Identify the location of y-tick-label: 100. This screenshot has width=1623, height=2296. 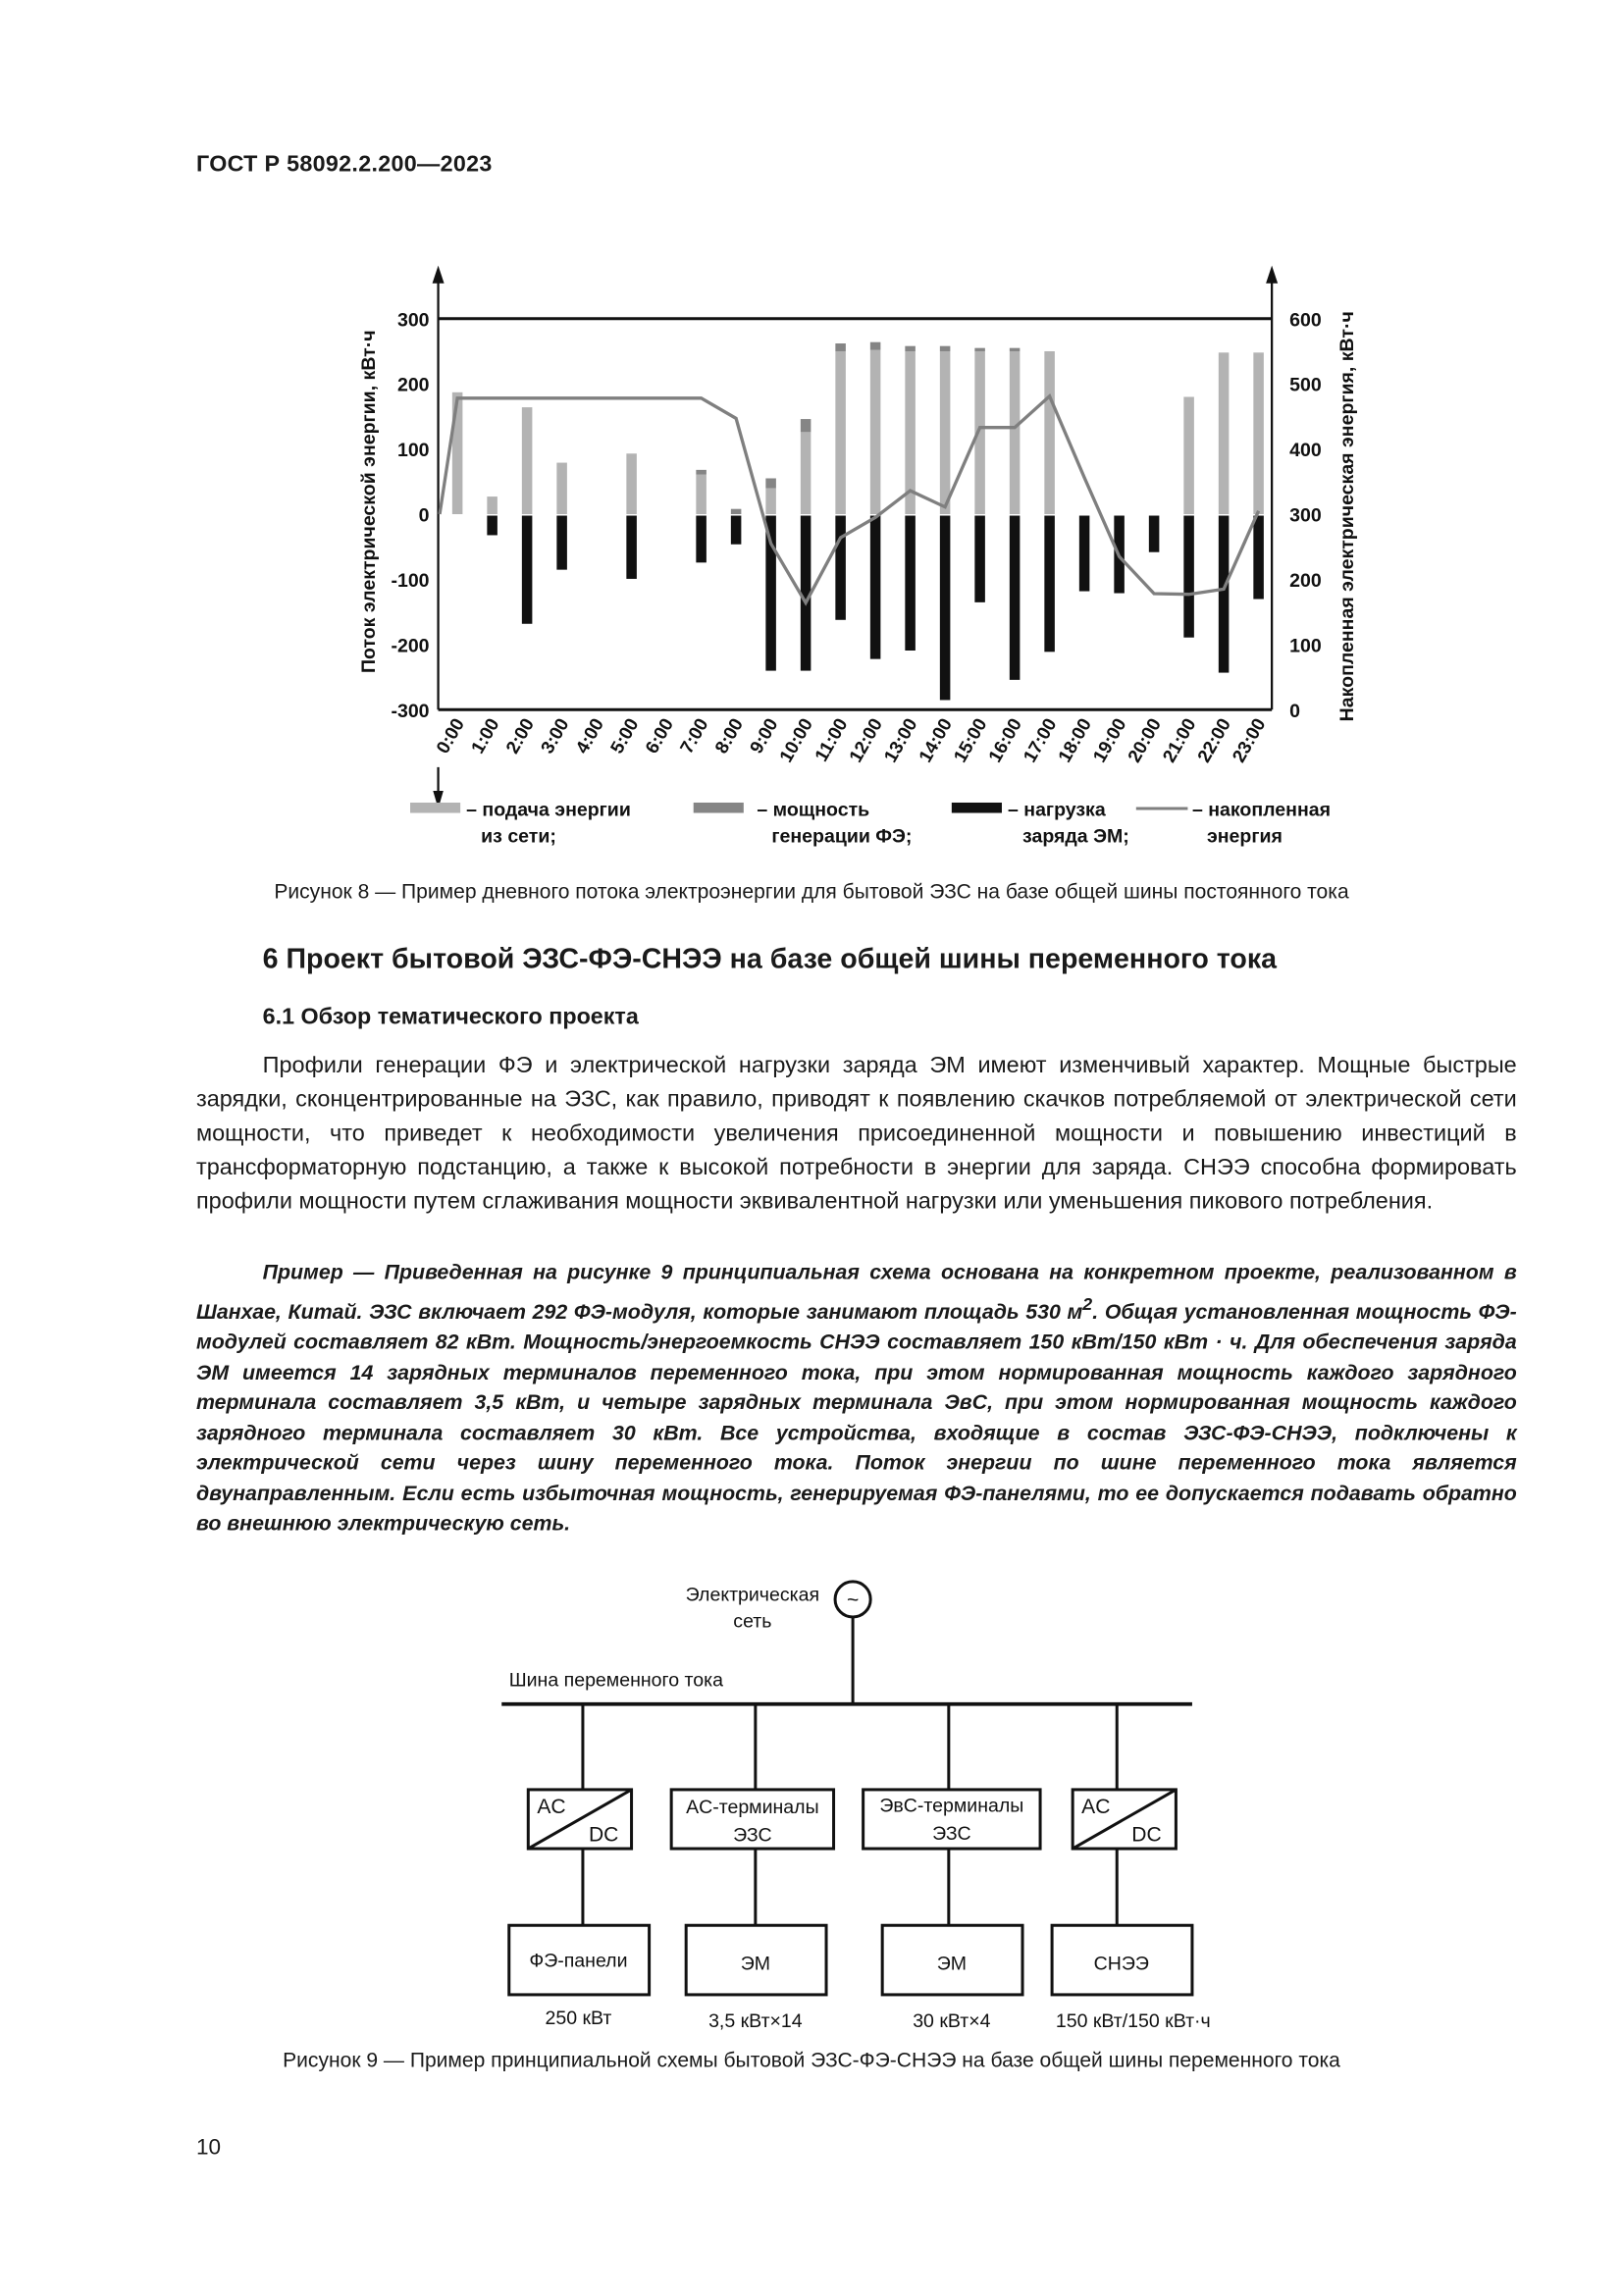
(413, 450).